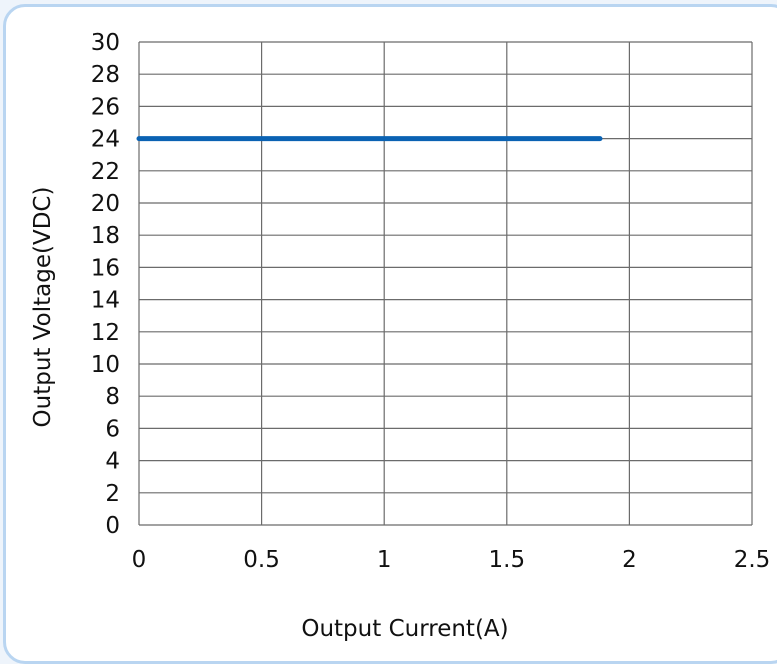  What do you see at coordinates (43, 307) in the screenshot?
I see `y-axis-title: Output Voltage(VDC)` at bounding box center [43, 307].